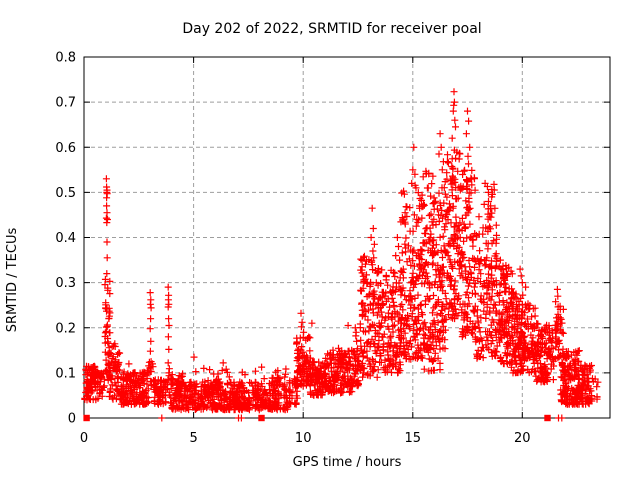 The width and height of the screenshot is (640, 484). What do you see at coordinates (72, 419) in the screenshot?
I see `y-tick-label: 0` at bounding box center [72, 419].